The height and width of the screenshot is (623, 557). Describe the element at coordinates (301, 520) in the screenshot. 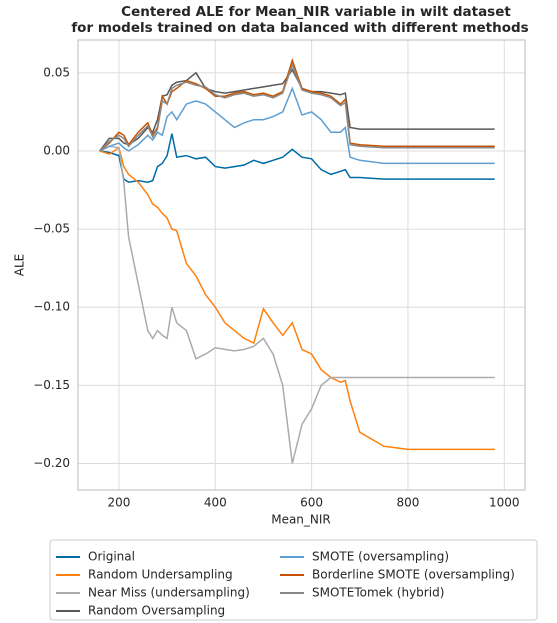

I see `x-axis-label: Mean_NIR` at that location.